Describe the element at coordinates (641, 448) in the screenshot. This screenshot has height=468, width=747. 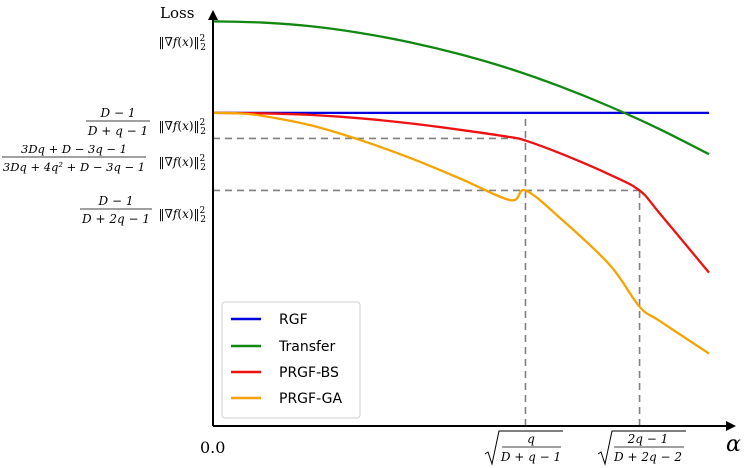
I see `x-tick-label-2: 2q − 1 D + 2q − 2` at that location.